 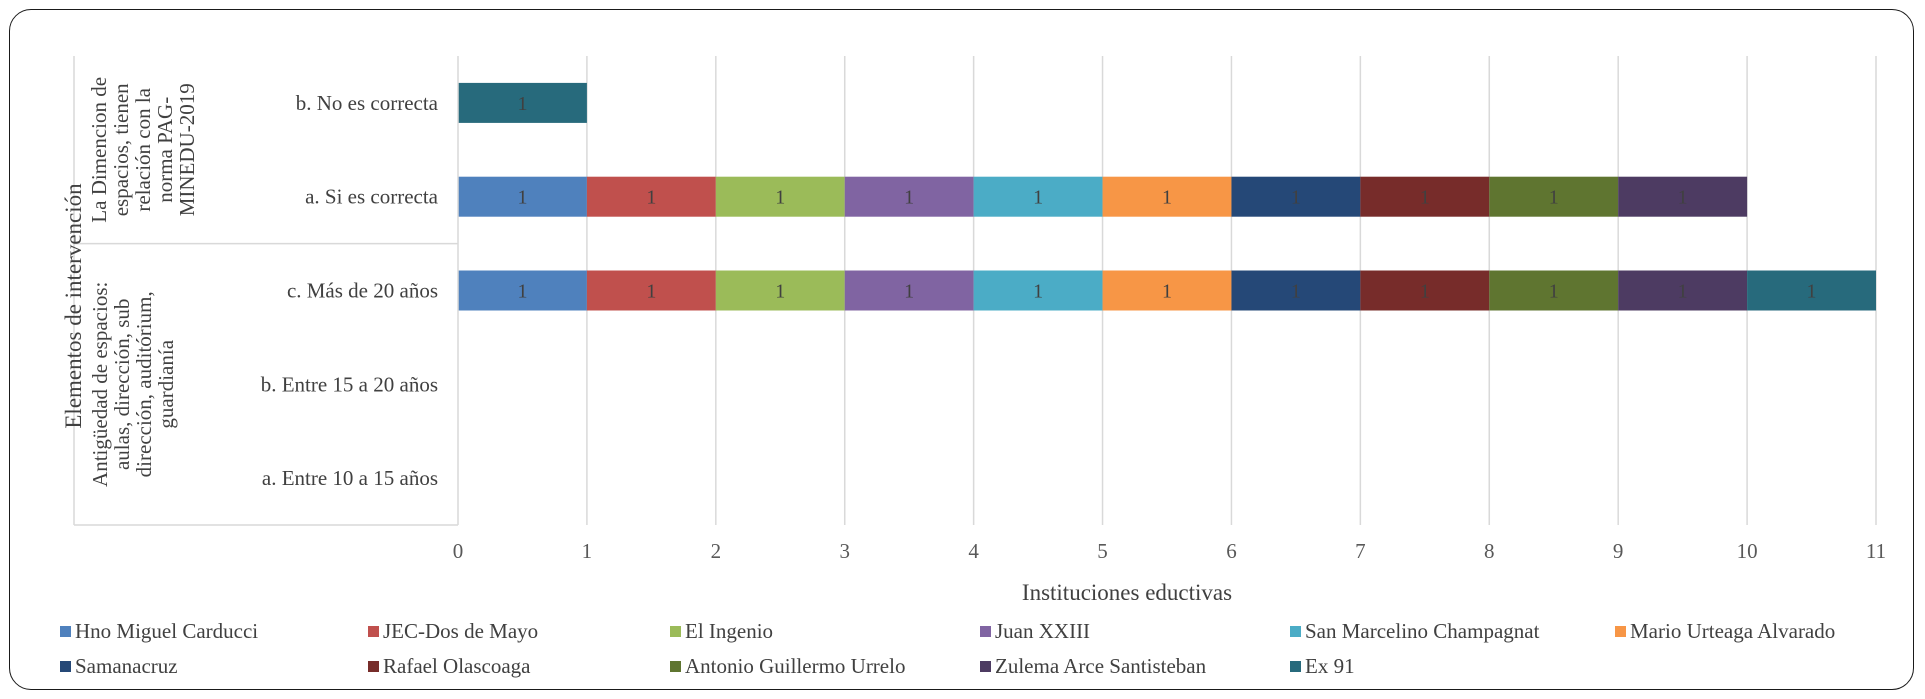 I want to click on group-label-line: norma PAG-, so click(x=165, y=150).